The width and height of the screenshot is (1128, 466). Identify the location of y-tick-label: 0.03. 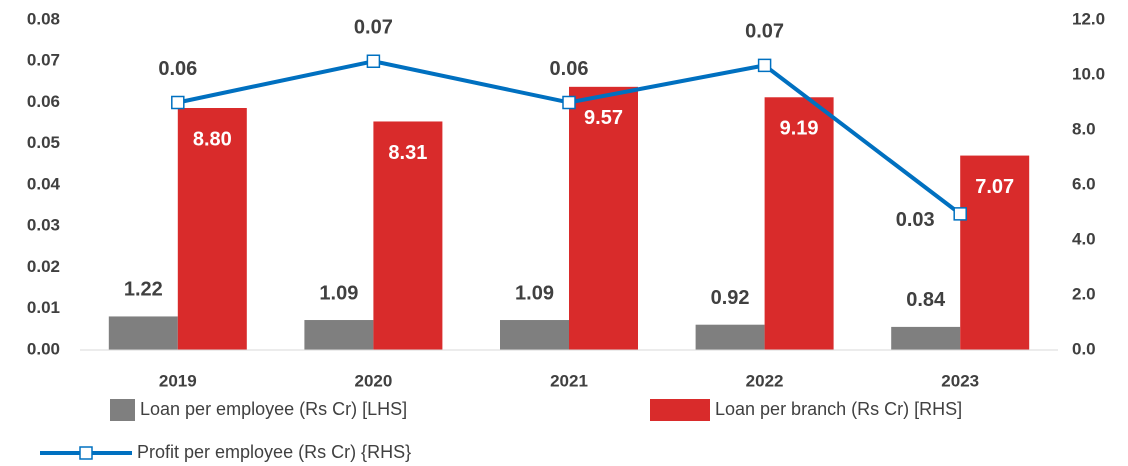
(43, 225).